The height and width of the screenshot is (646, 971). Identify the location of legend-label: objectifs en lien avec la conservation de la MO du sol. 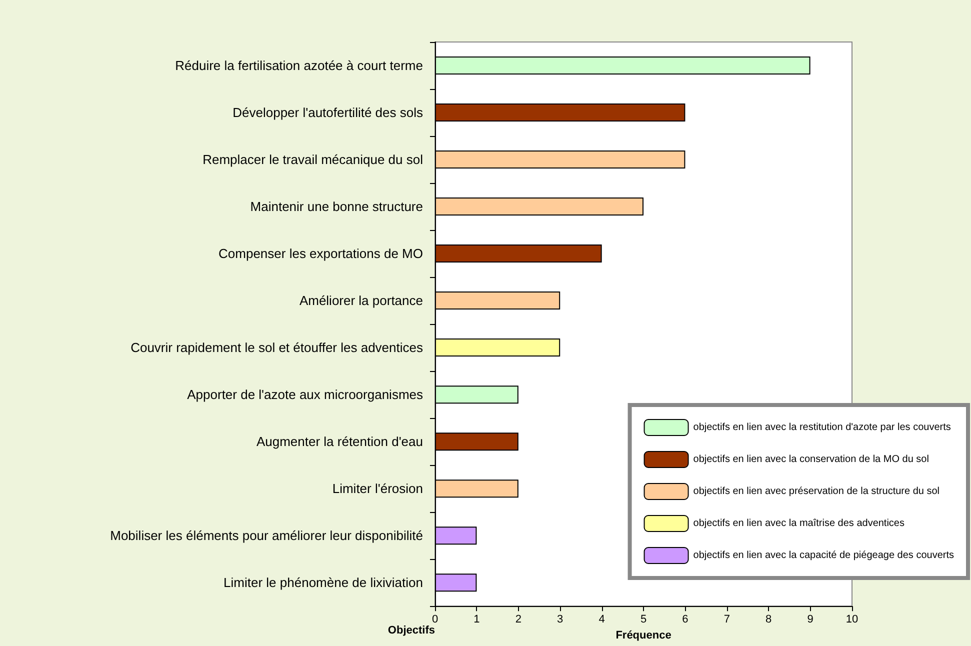
(811, 459).